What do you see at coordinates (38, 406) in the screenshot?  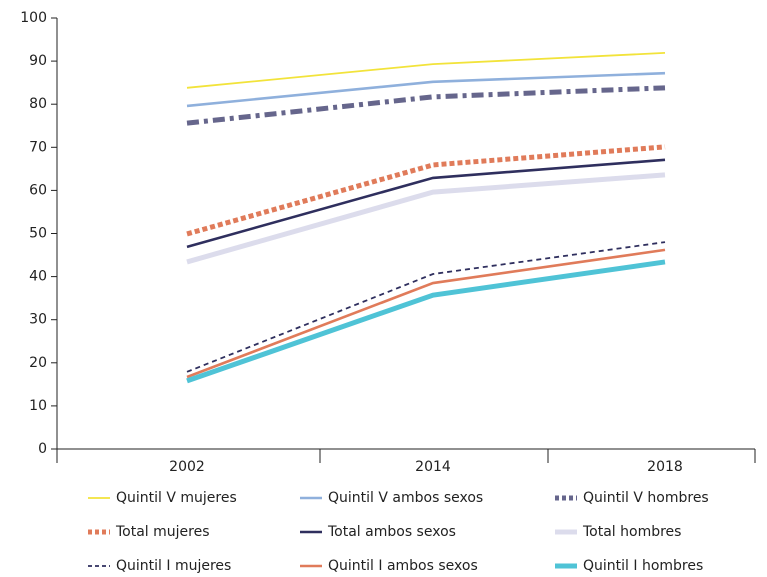 I see `y-tick-label: 10` at bounding box center [38, 406].